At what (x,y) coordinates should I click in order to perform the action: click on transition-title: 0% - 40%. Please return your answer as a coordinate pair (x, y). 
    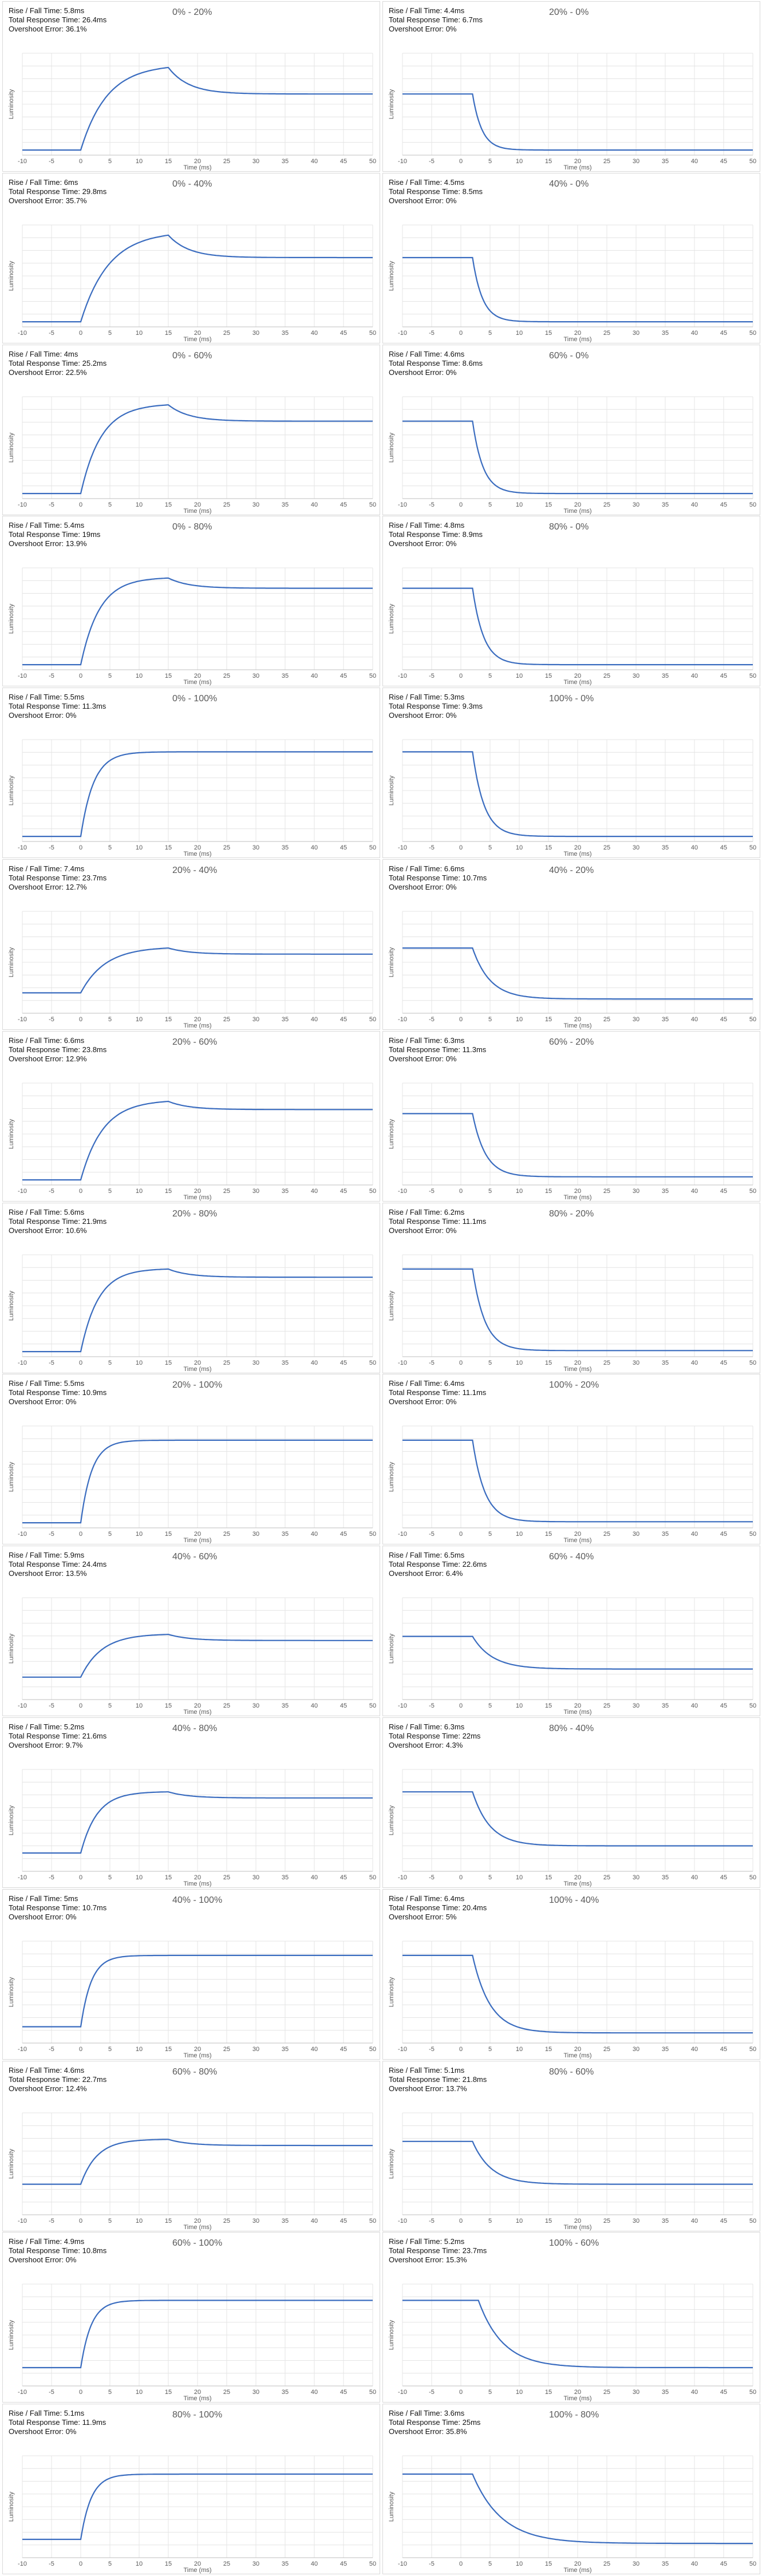
    Looking at the image, I should click on (192, 184).